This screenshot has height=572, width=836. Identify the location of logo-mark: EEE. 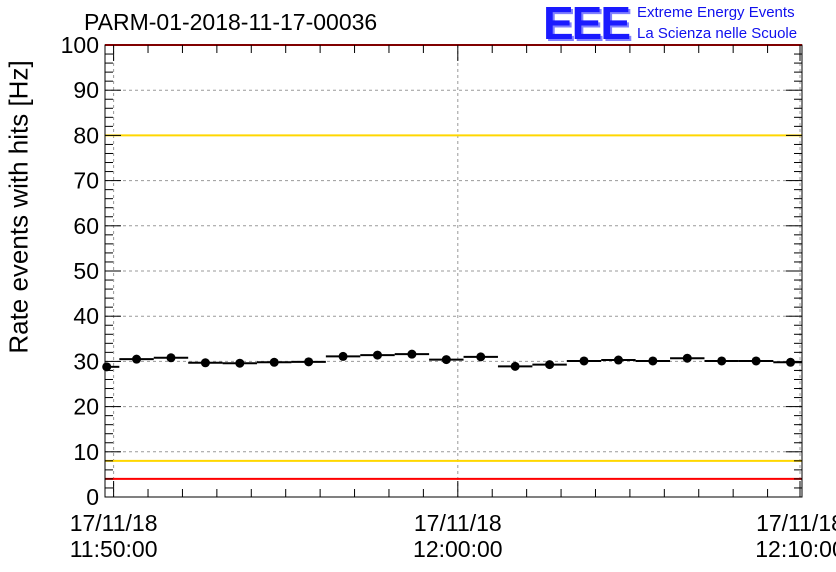
(587, 24).